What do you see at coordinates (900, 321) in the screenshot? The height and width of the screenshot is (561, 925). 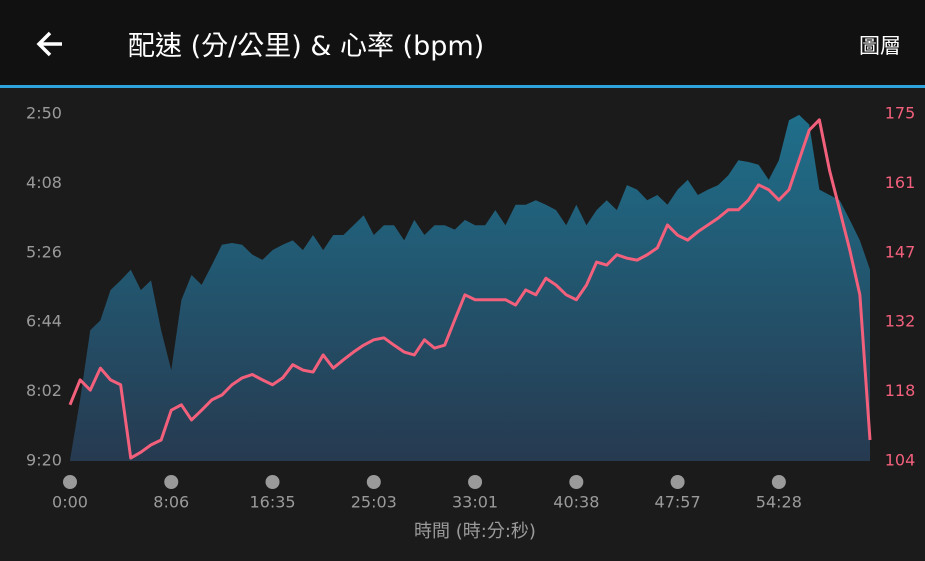 I see `y2-tick-label: 132` at bounding box center [900, 321].